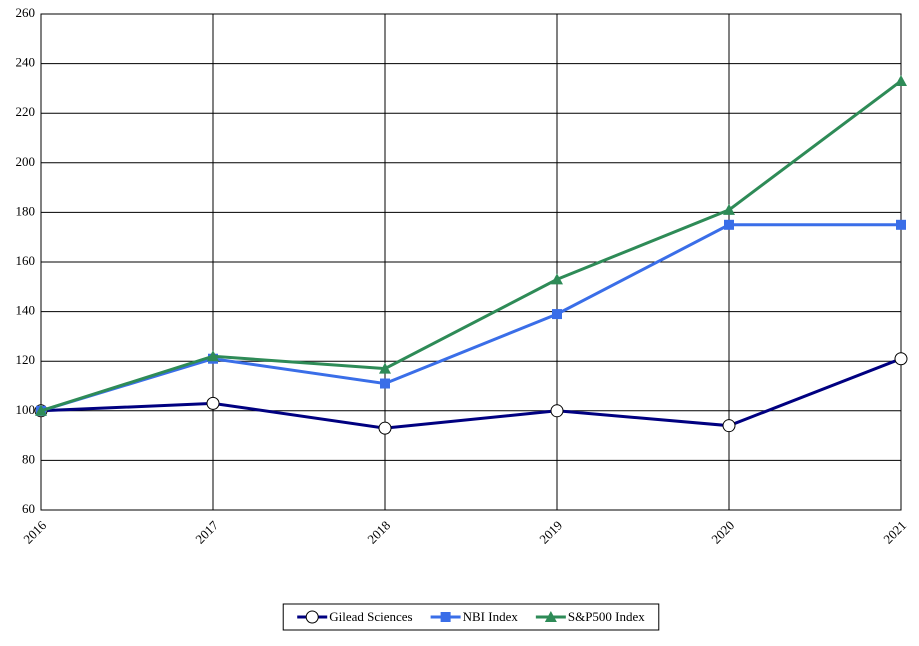 The width and height of the screenshot is (919, 646). What do you see at coordinates (26, 12) in the screenshot?
I see `y-tick-label: 260` at bounding box center [26, 12].